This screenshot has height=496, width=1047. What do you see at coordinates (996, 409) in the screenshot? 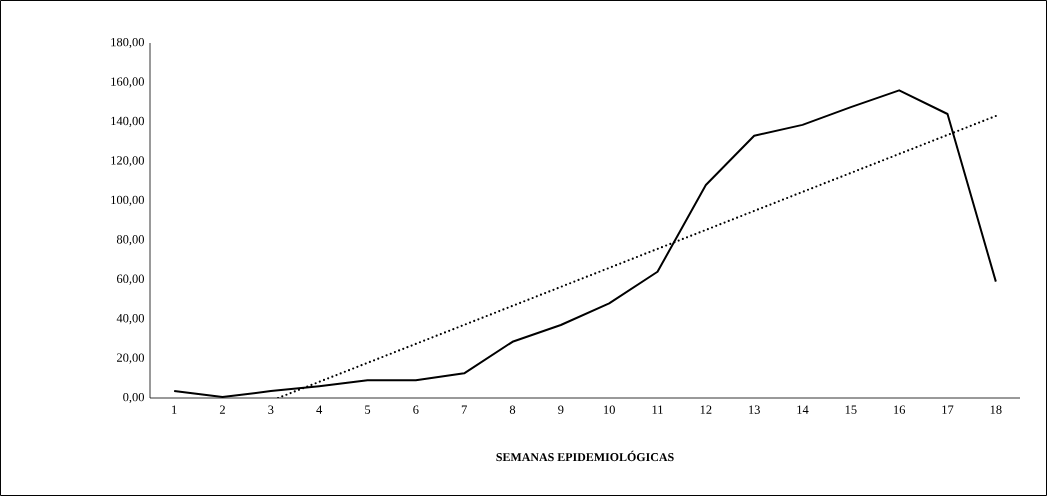
I see `x-tick-label: 18` at bounding box center [996, 409].